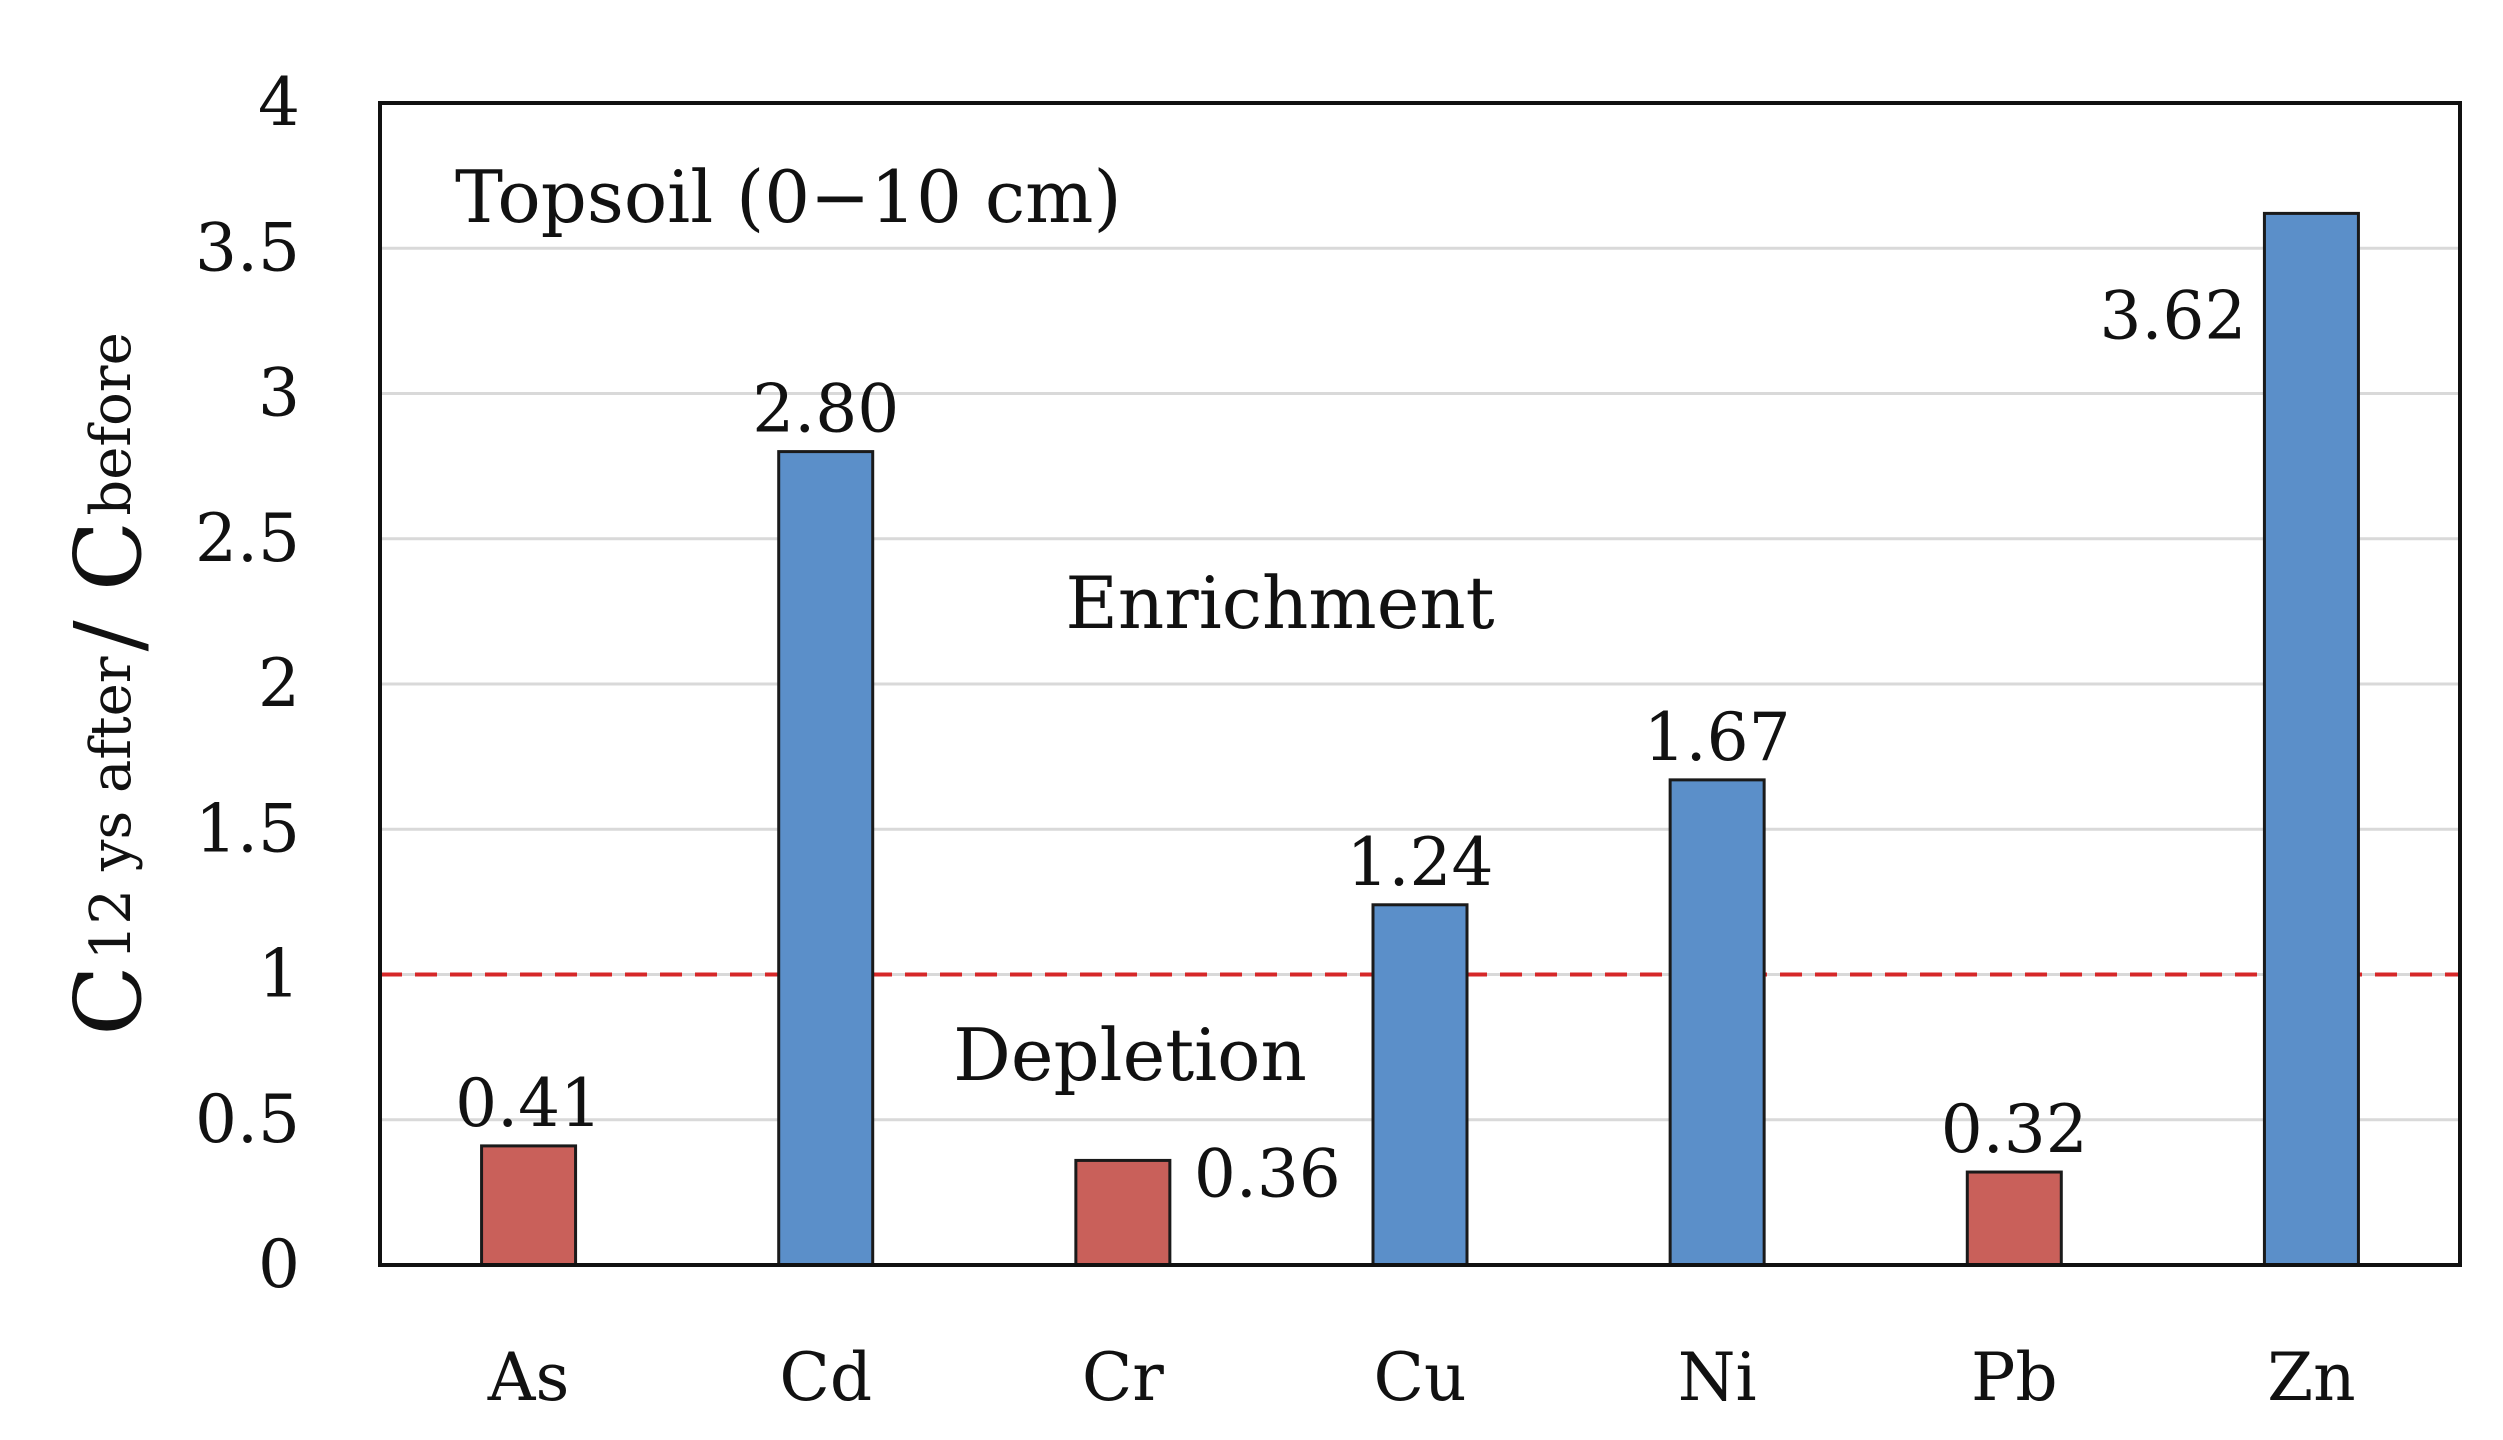 The image size is (2503, 1440). What do you see at coordinates (826, 858) in the screenshot?
I see `bar-cd` at bounding box center [826, 858].